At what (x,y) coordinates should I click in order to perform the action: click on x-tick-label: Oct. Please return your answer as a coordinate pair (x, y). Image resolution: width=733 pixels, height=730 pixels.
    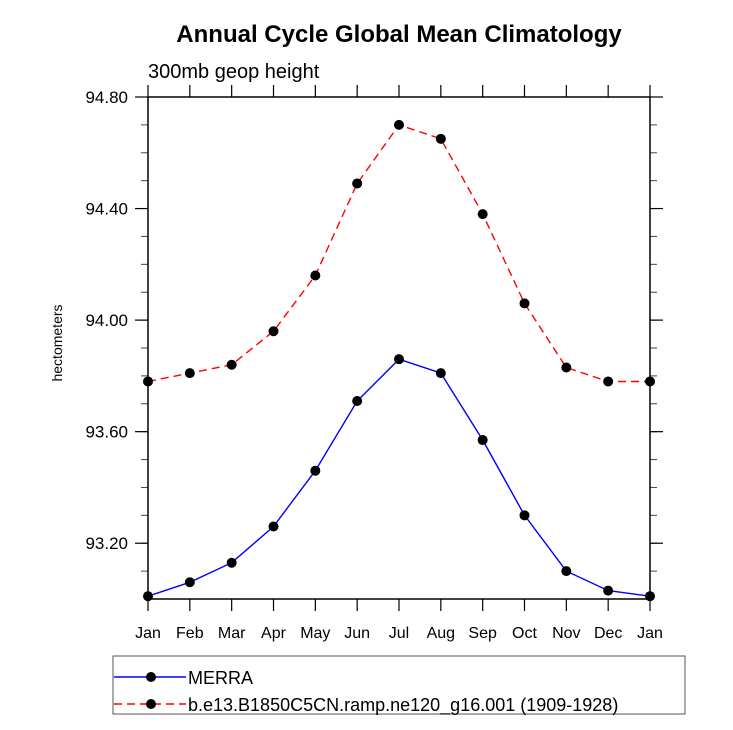
    Looking at the image, I should click on (524, 633).